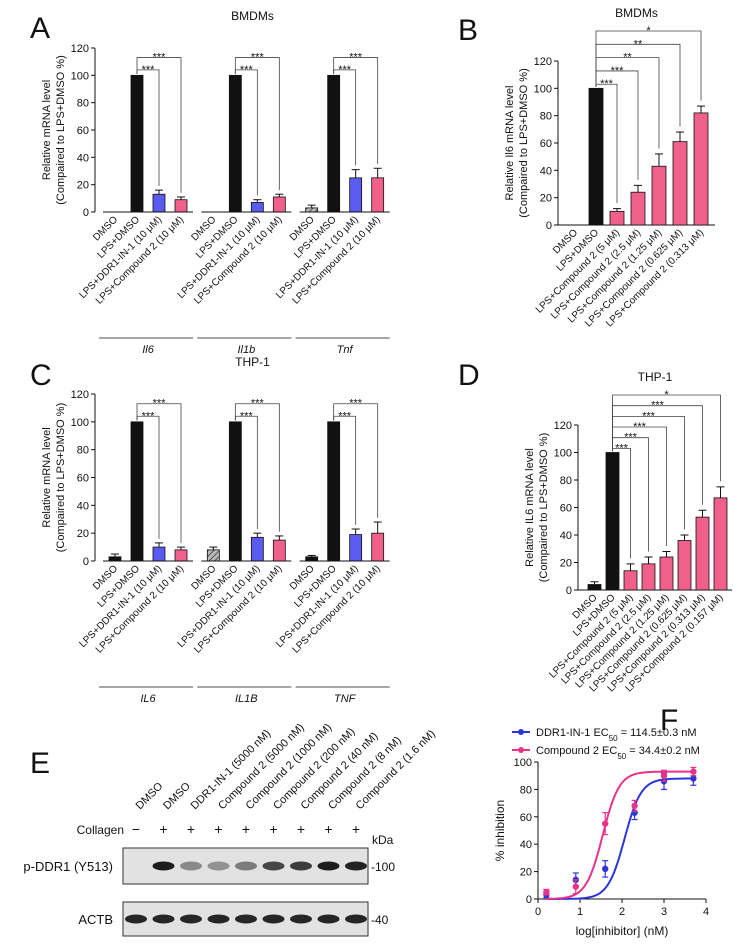 This screenshot has height=948, width=745. What do you see at coordinates (83, 534) in the screenshot?
I see `panel-c-y-tick-label: 20` at bounding box center [83, 534].